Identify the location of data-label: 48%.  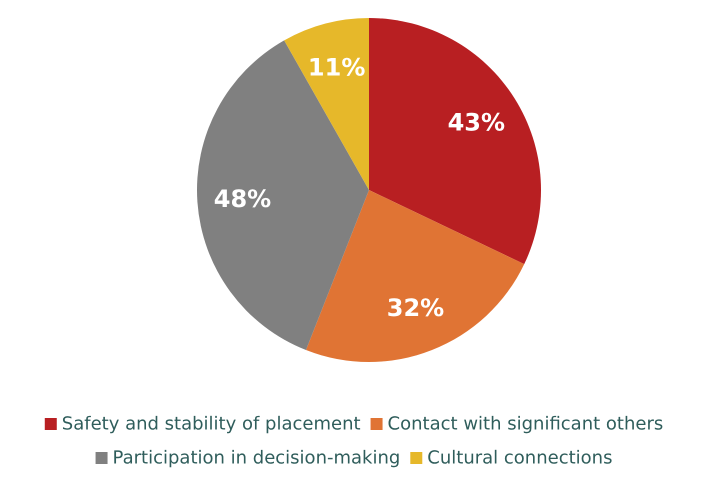
(243, 198).